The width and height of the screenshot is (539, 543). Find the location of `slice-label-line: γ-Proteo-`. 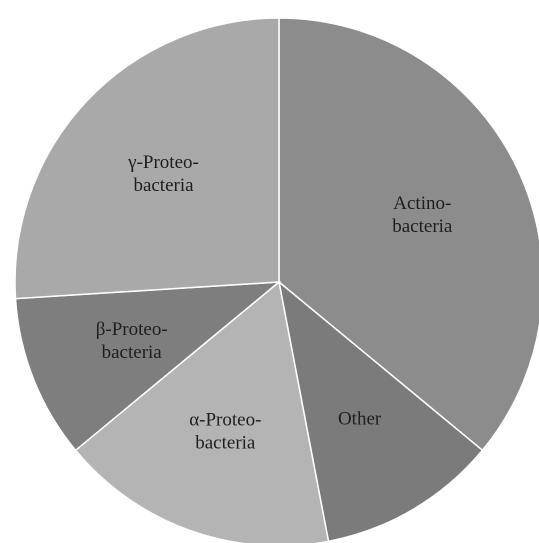

slice-label-line: γ-Proteo- is located at coordinates (163, 162).